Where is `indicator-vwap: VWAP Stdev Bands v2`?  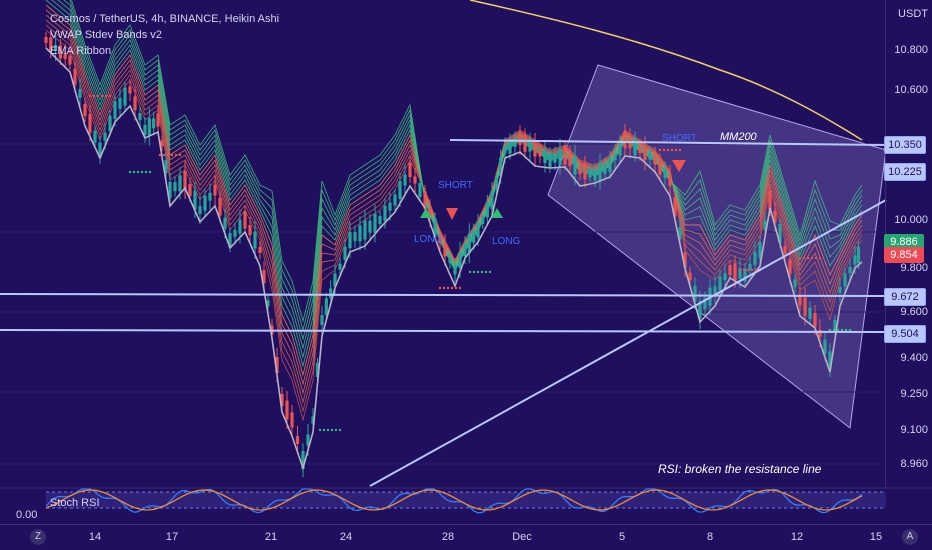 indicator-vwap: VWAP Stdev Bands v2 is located at coordinates (106, 35).